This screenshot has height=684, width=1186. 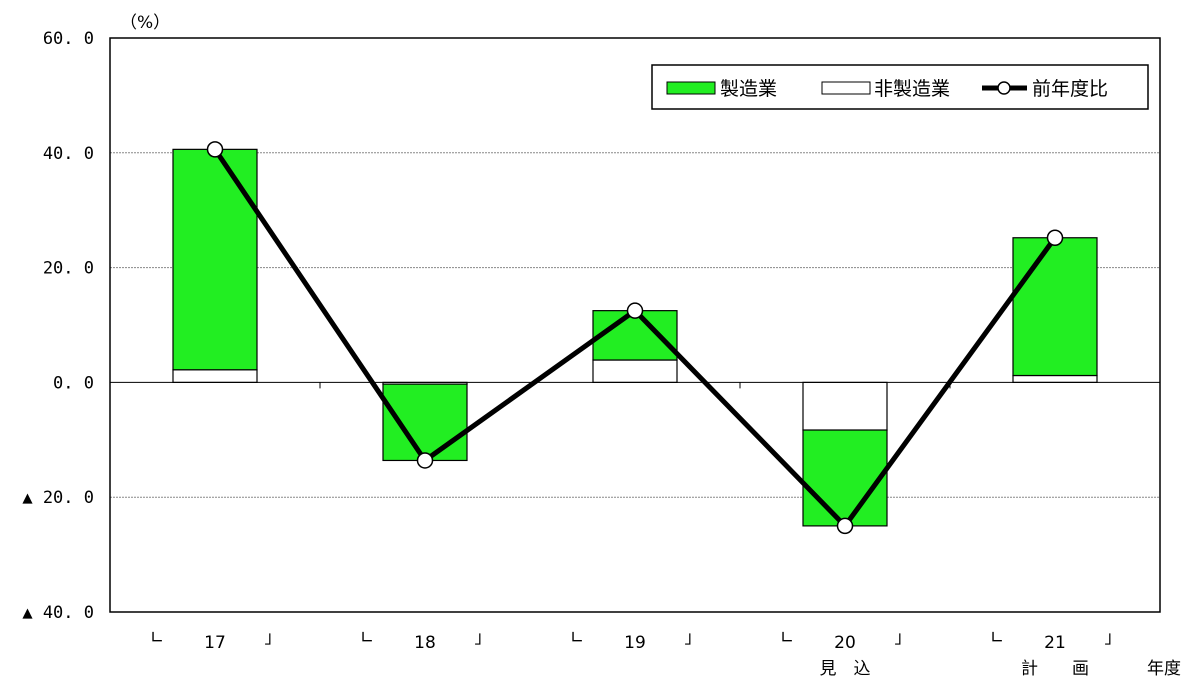 What do you see at coordinates (1113, 638) in the screenshot?
I see `x-bracket-right-21: 」` at bounding box center [1113, 638].